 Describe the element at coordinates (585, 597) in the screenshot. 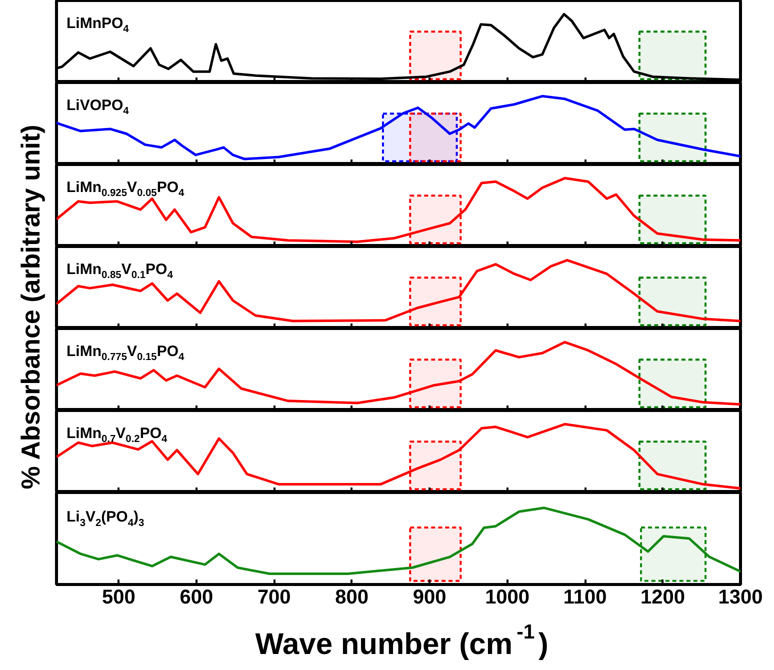

I see `x-tick-label: 1100` at that location.